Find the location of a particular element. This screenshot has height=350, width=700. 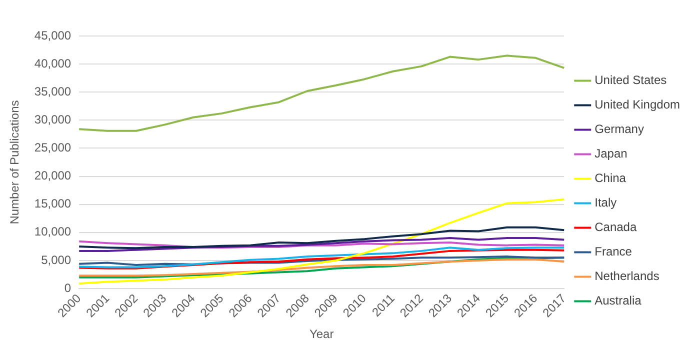

legend-label: Netherlands is located at coordinates (627, 276).